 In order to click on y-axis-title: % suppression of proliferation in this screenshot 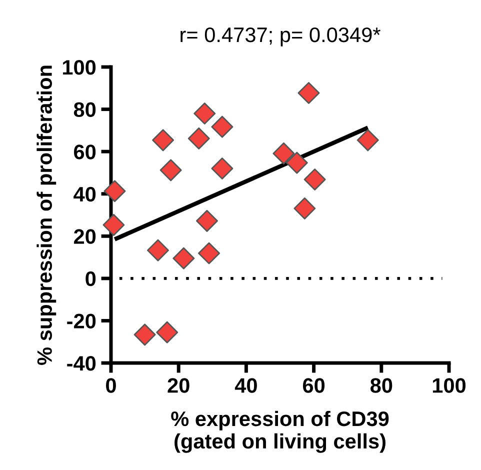, I will do `click(46, 215)`.